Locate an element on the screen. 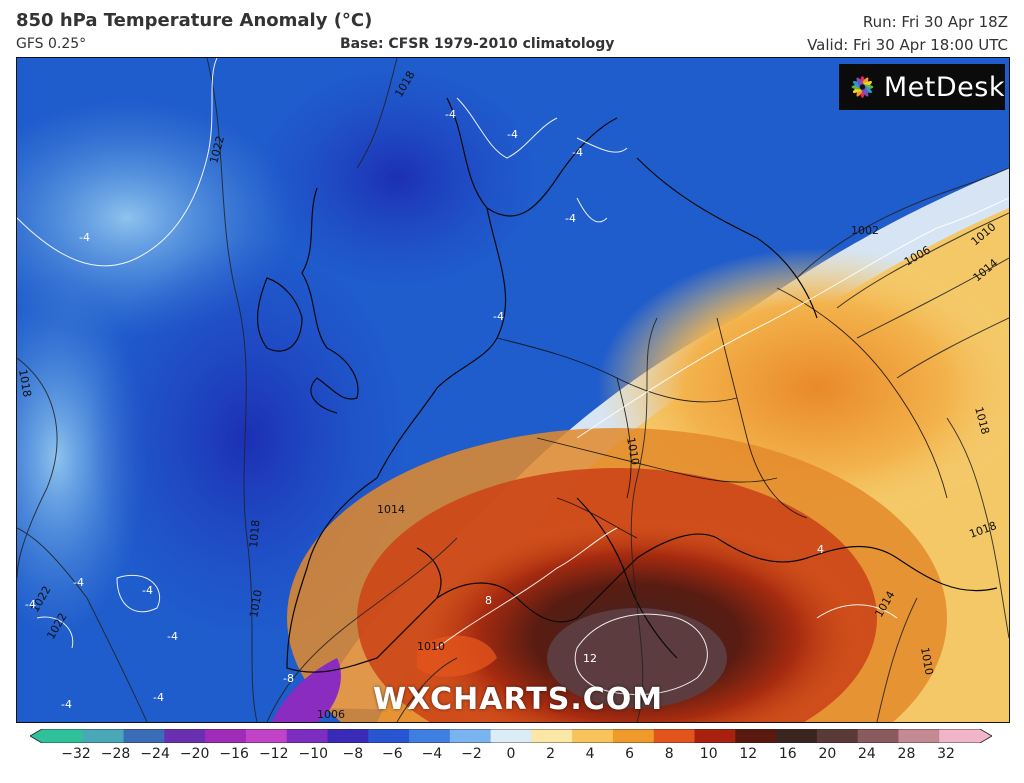 The height and width of the screenshot is (783, 1024). scale-tick-label: −16 is located at coordinates (234, 754).